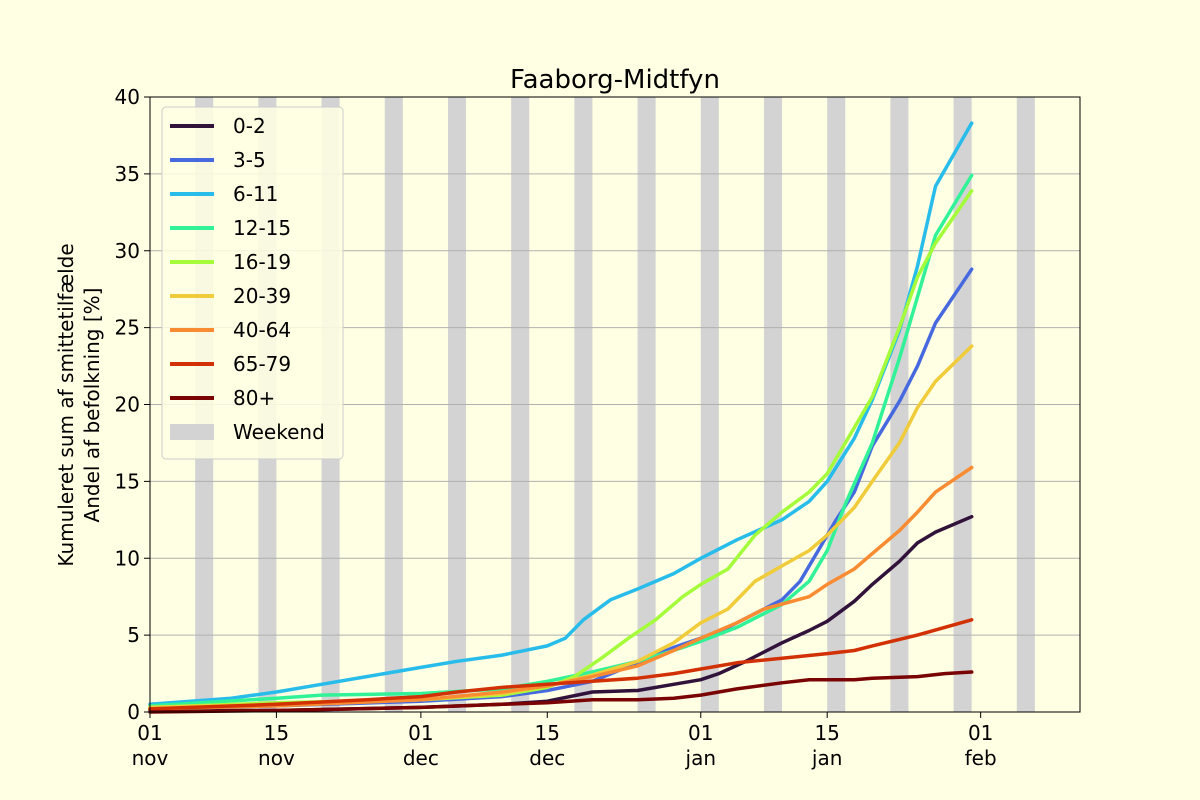 This screenshot has width=1200, height=800. Describe the element at coordinates (254, 398) in the screenshot. I see `legend-label-80+: 80+` at that location.